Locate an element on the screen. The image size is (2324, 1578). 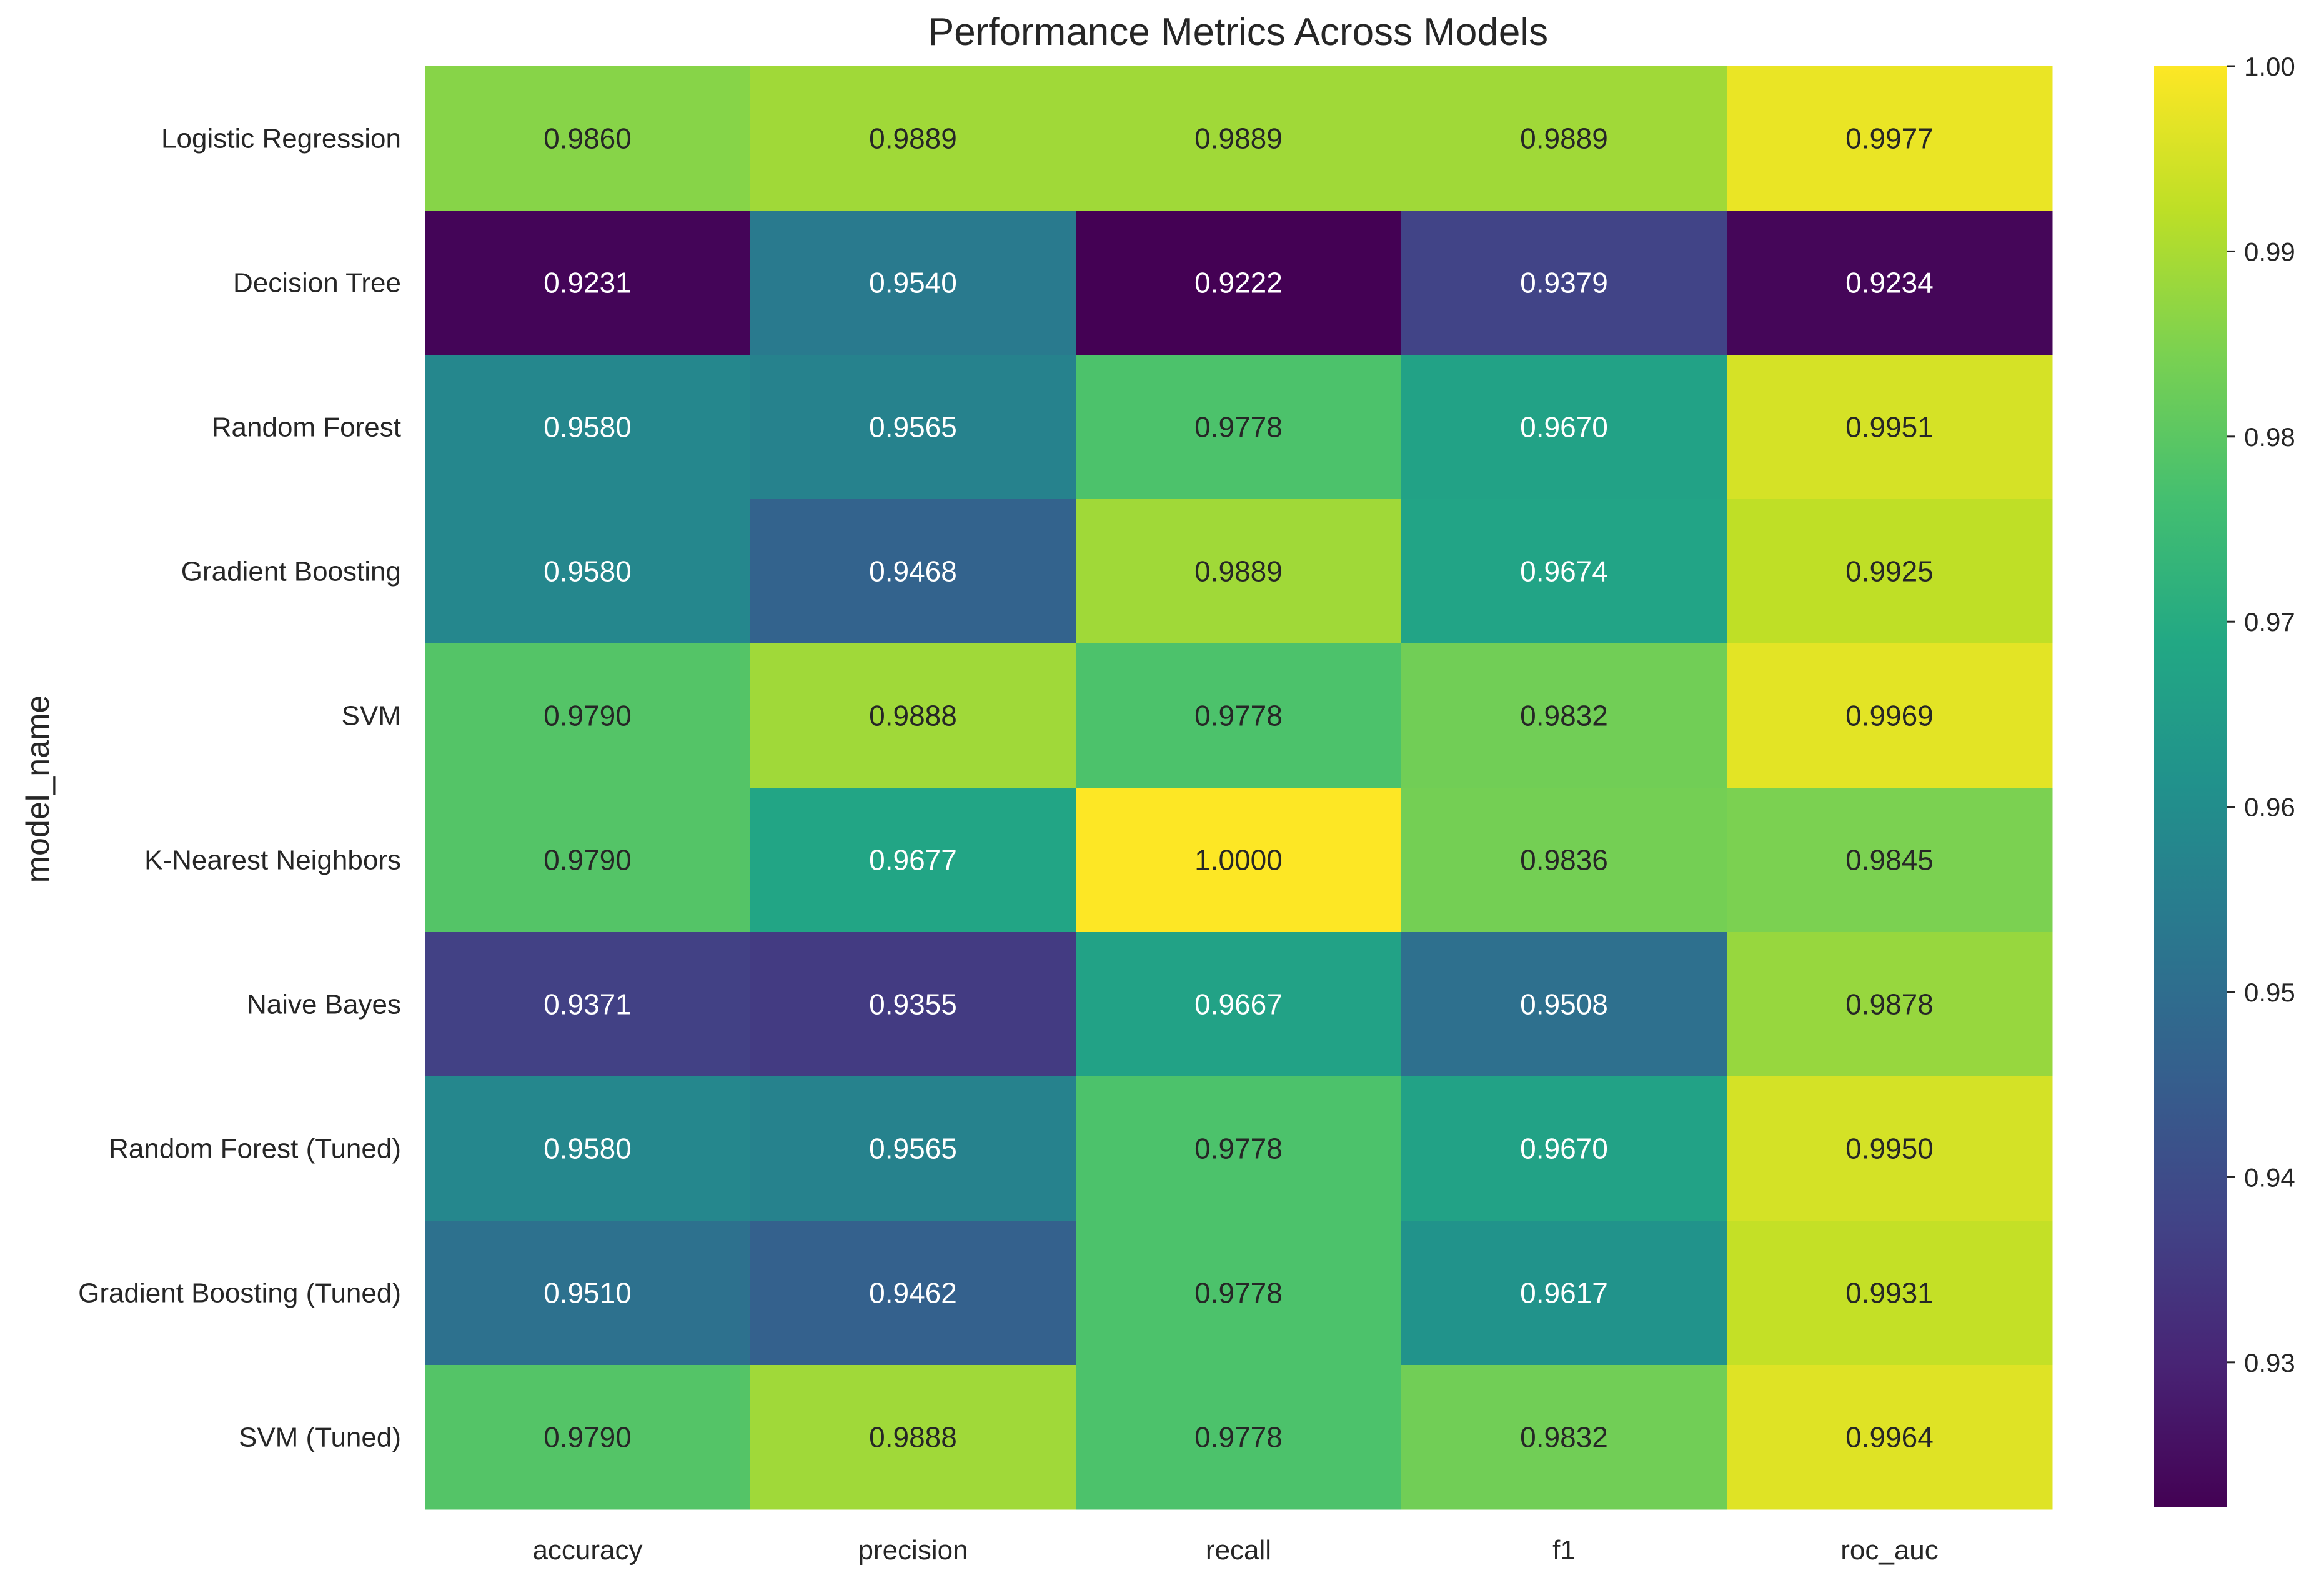
colorbar-tick-label: 0.93 is located at coordinates (2269, 1362).